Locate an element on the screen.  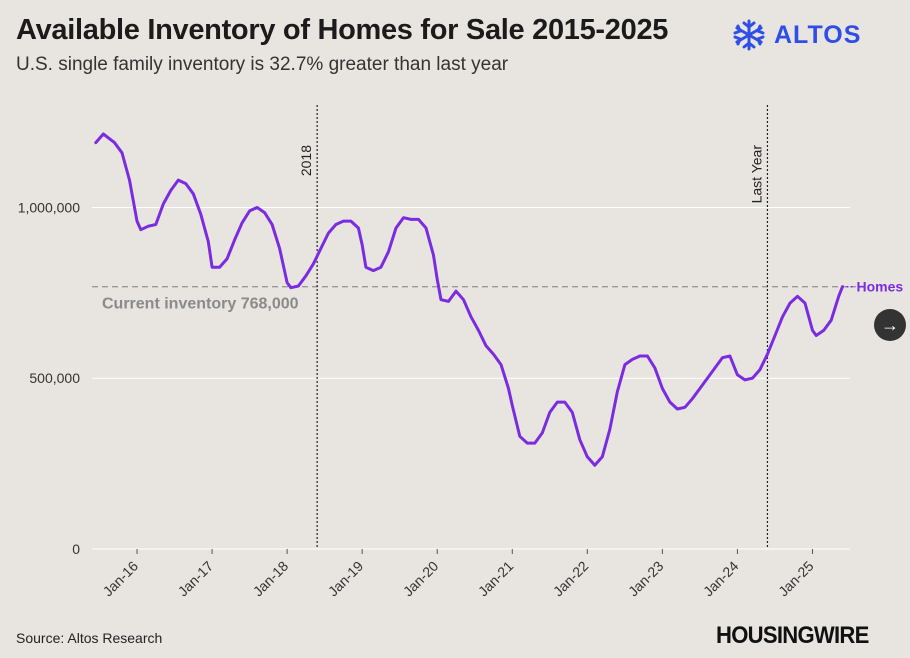
next-chart-button: → is located at coordinates (890, 325).